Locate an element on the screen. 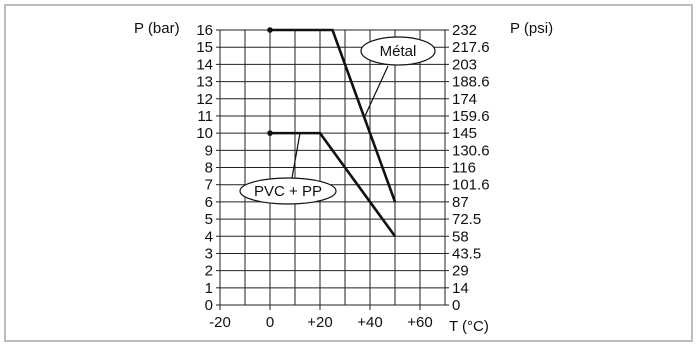 The image size is (697, 346). left-tick-label: 4 is located at coordinates (209, 236).